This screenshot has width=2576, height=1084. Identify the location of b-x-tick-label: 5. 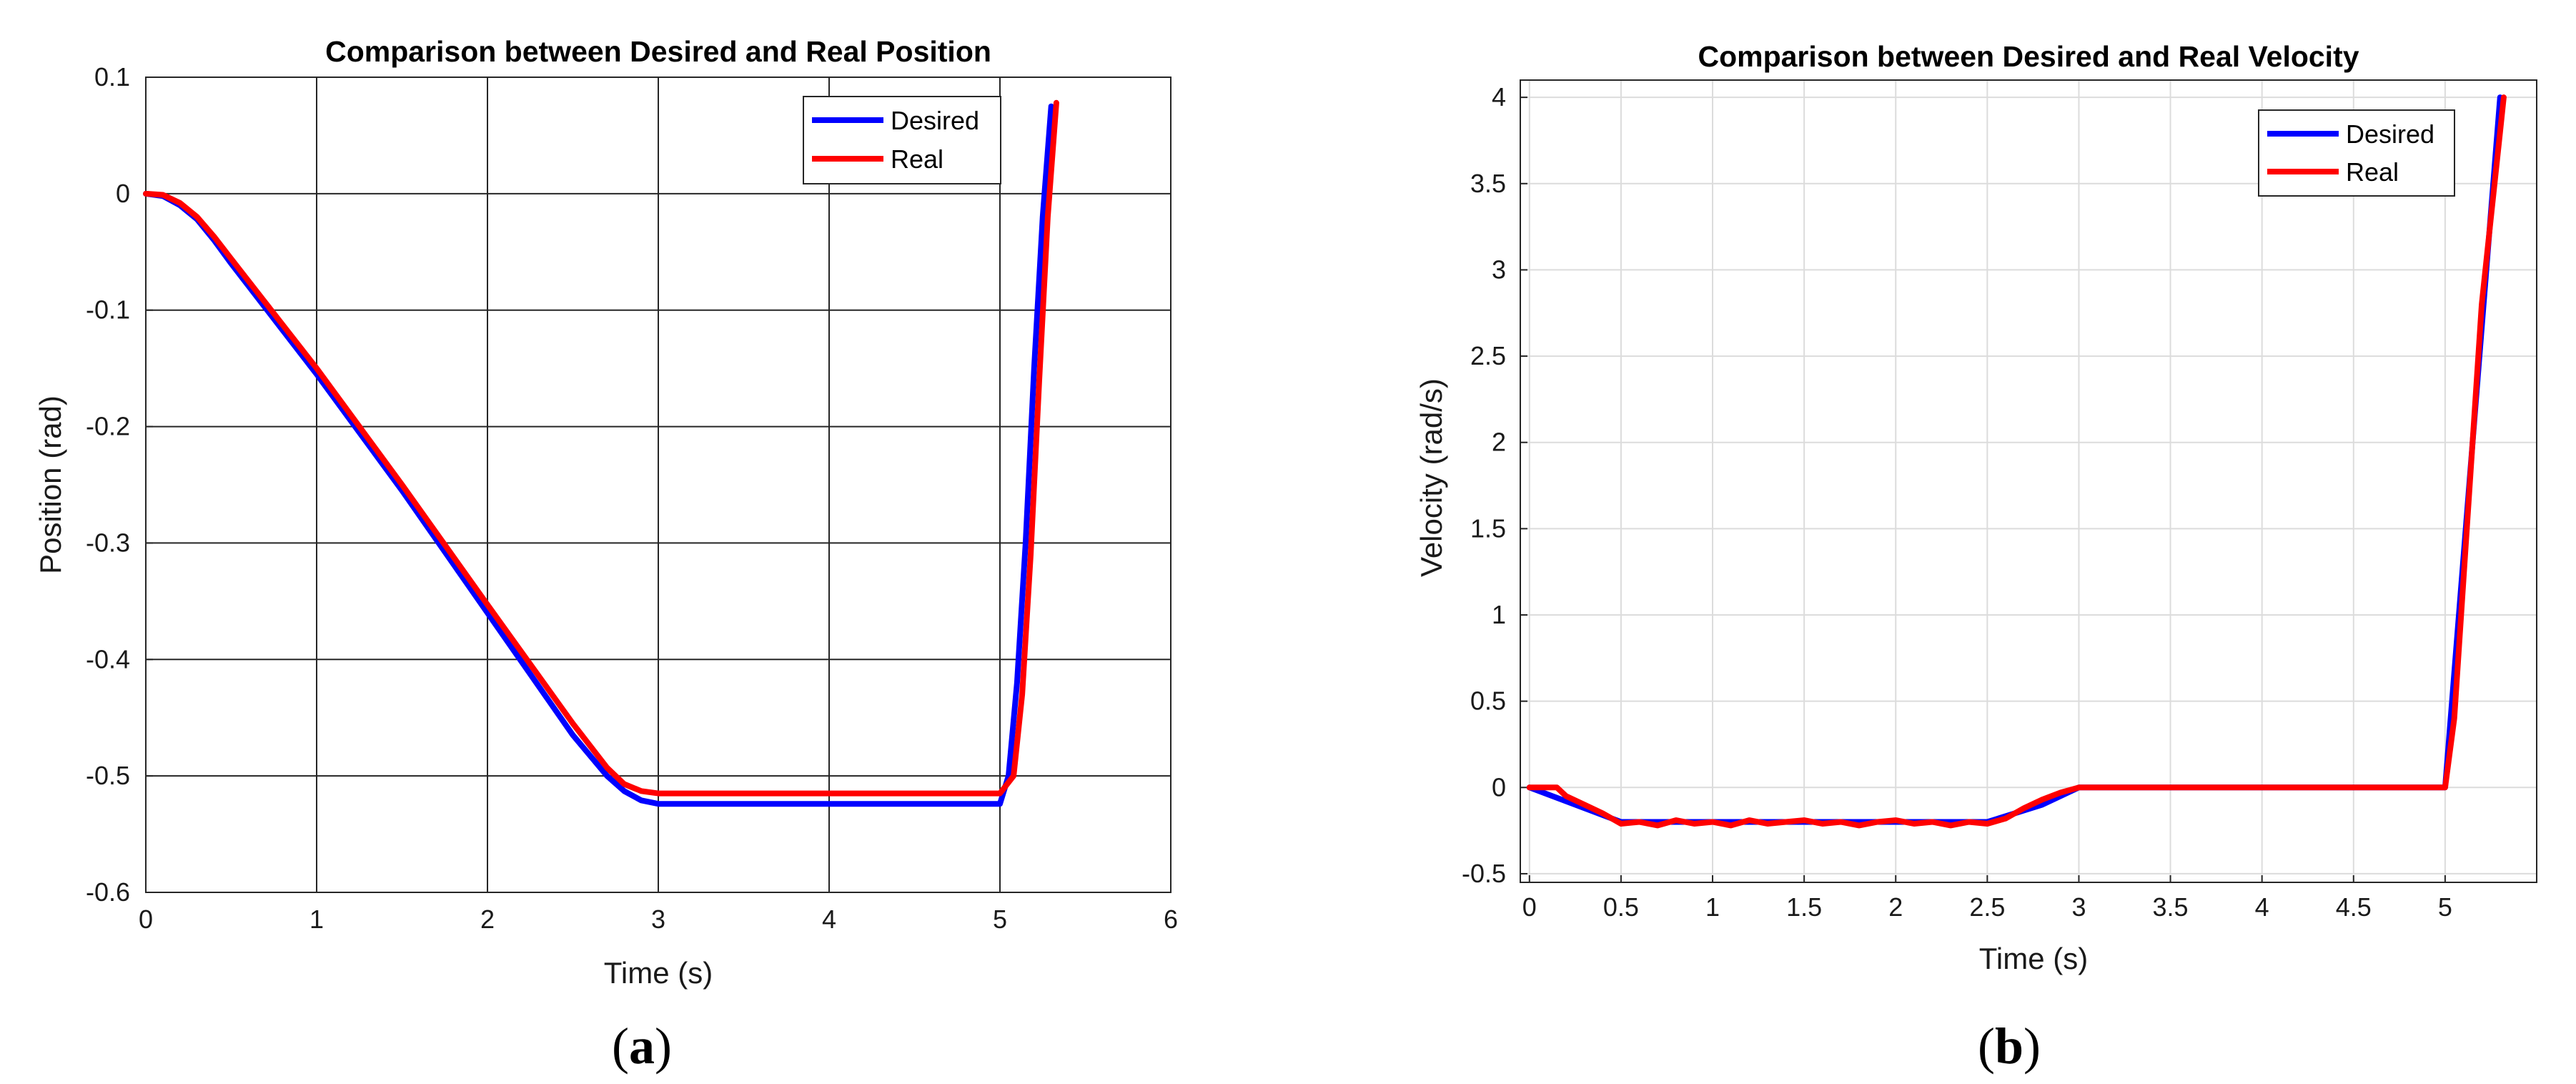
(2445, 907).